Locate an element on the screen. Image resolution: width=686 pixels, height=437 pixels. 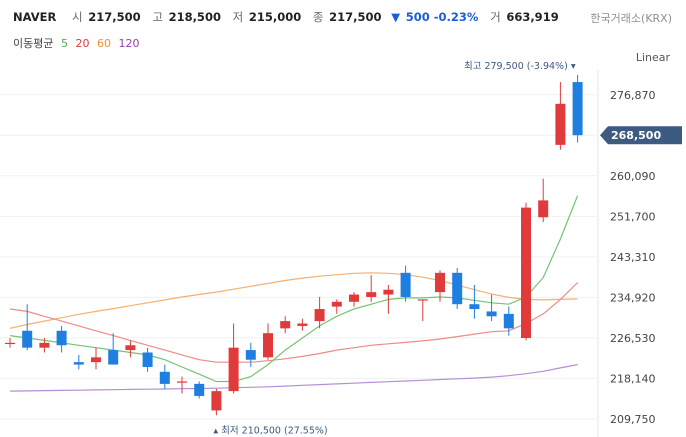
y-tick-label: 243,310 is located at coordinates (633, 257).